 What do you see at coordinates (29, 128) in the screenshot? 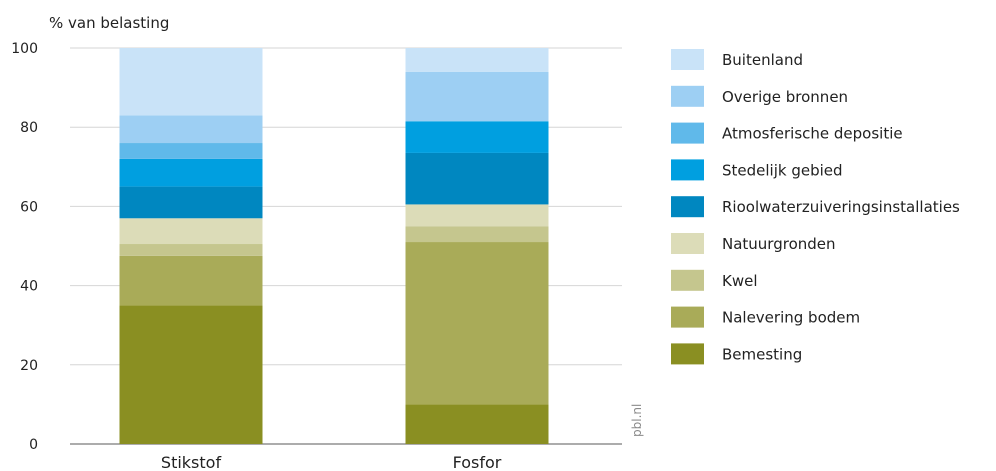
I see `y-tick-label: 80` at bounding box center [29, 128].